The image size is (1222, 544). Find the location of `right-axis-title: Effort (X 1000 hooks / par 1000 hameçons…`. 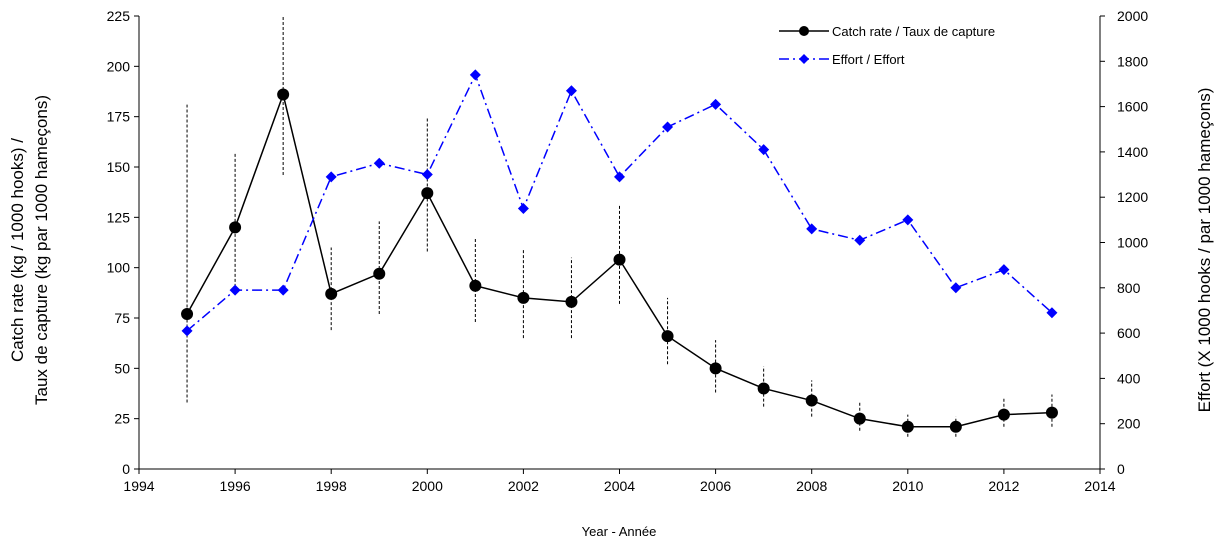

right-axis-title: Effort (X 1000 hooks / par 1000 hameçons… is located at coordinates (1204, 250).